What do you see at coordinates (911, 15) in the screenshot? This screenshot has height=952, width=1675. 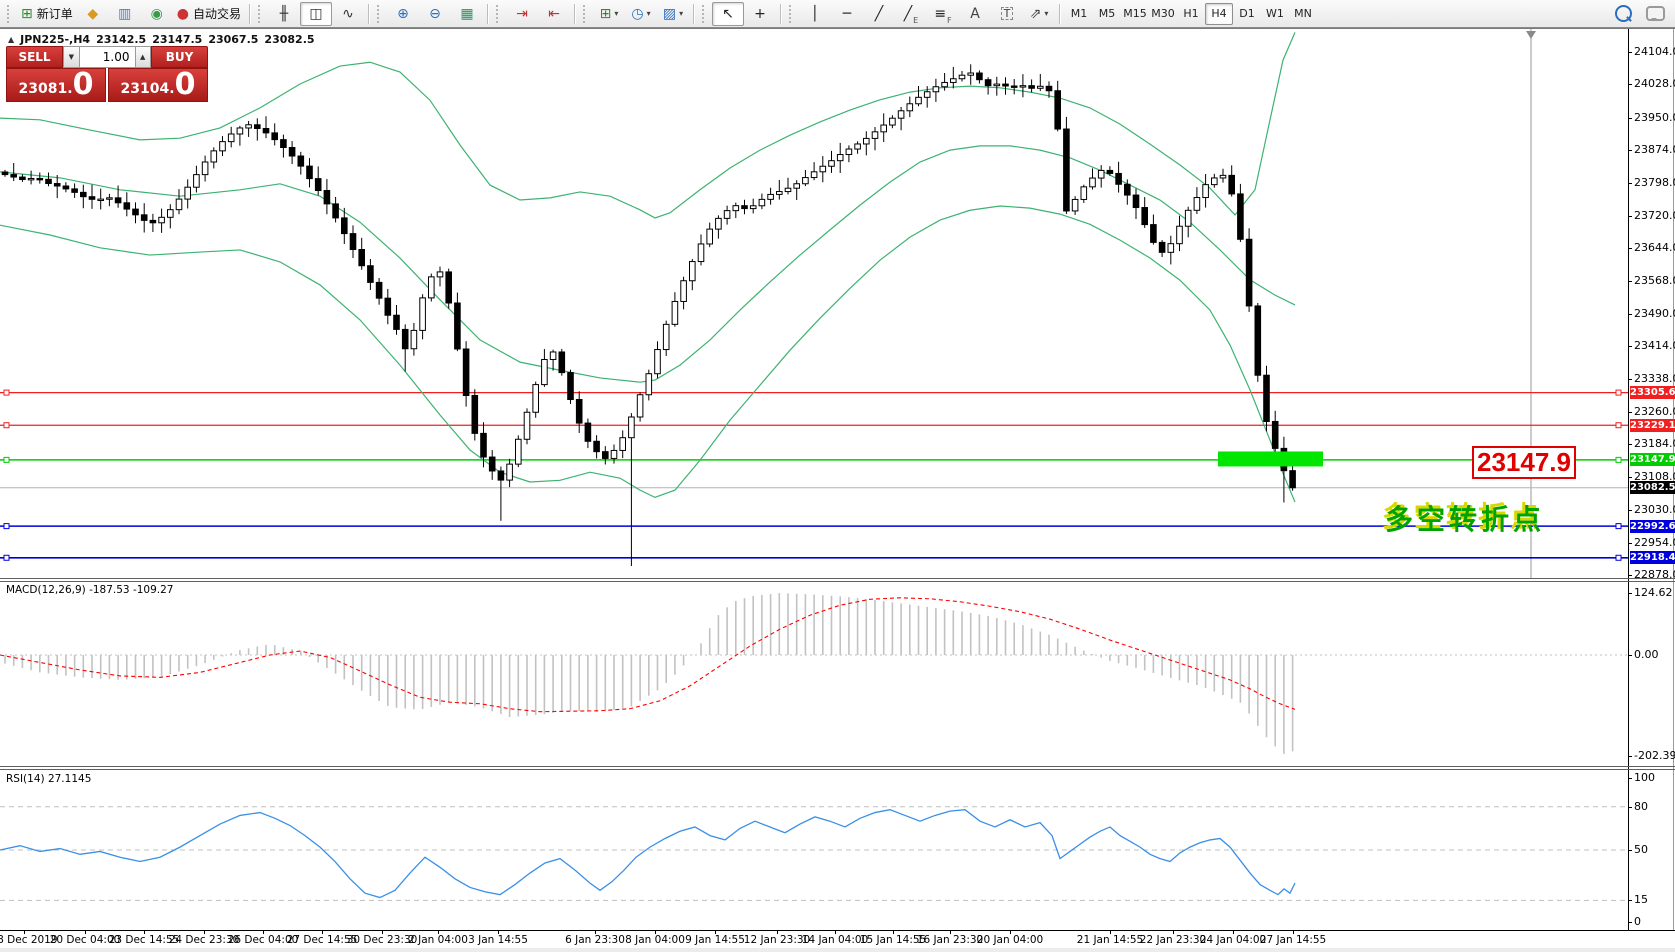 I see `equidistant-channel-button: ╱ E` at bounding box center [911, 15].